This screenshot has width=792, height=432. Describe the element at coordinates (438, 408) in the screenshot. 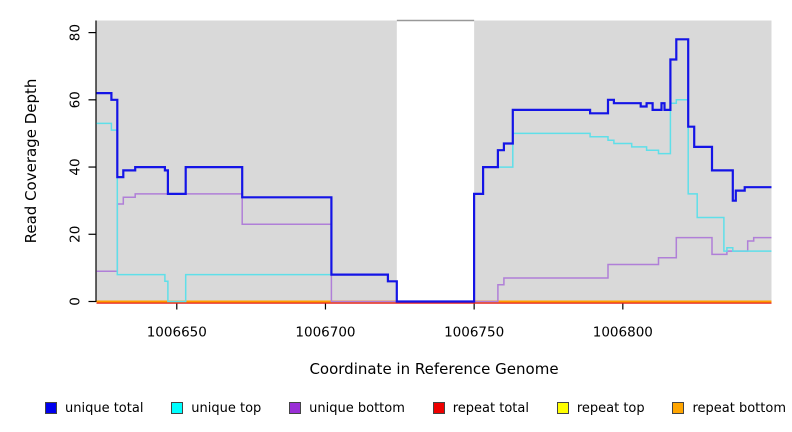

I see `legend-swatch-repeat-total` at that location.